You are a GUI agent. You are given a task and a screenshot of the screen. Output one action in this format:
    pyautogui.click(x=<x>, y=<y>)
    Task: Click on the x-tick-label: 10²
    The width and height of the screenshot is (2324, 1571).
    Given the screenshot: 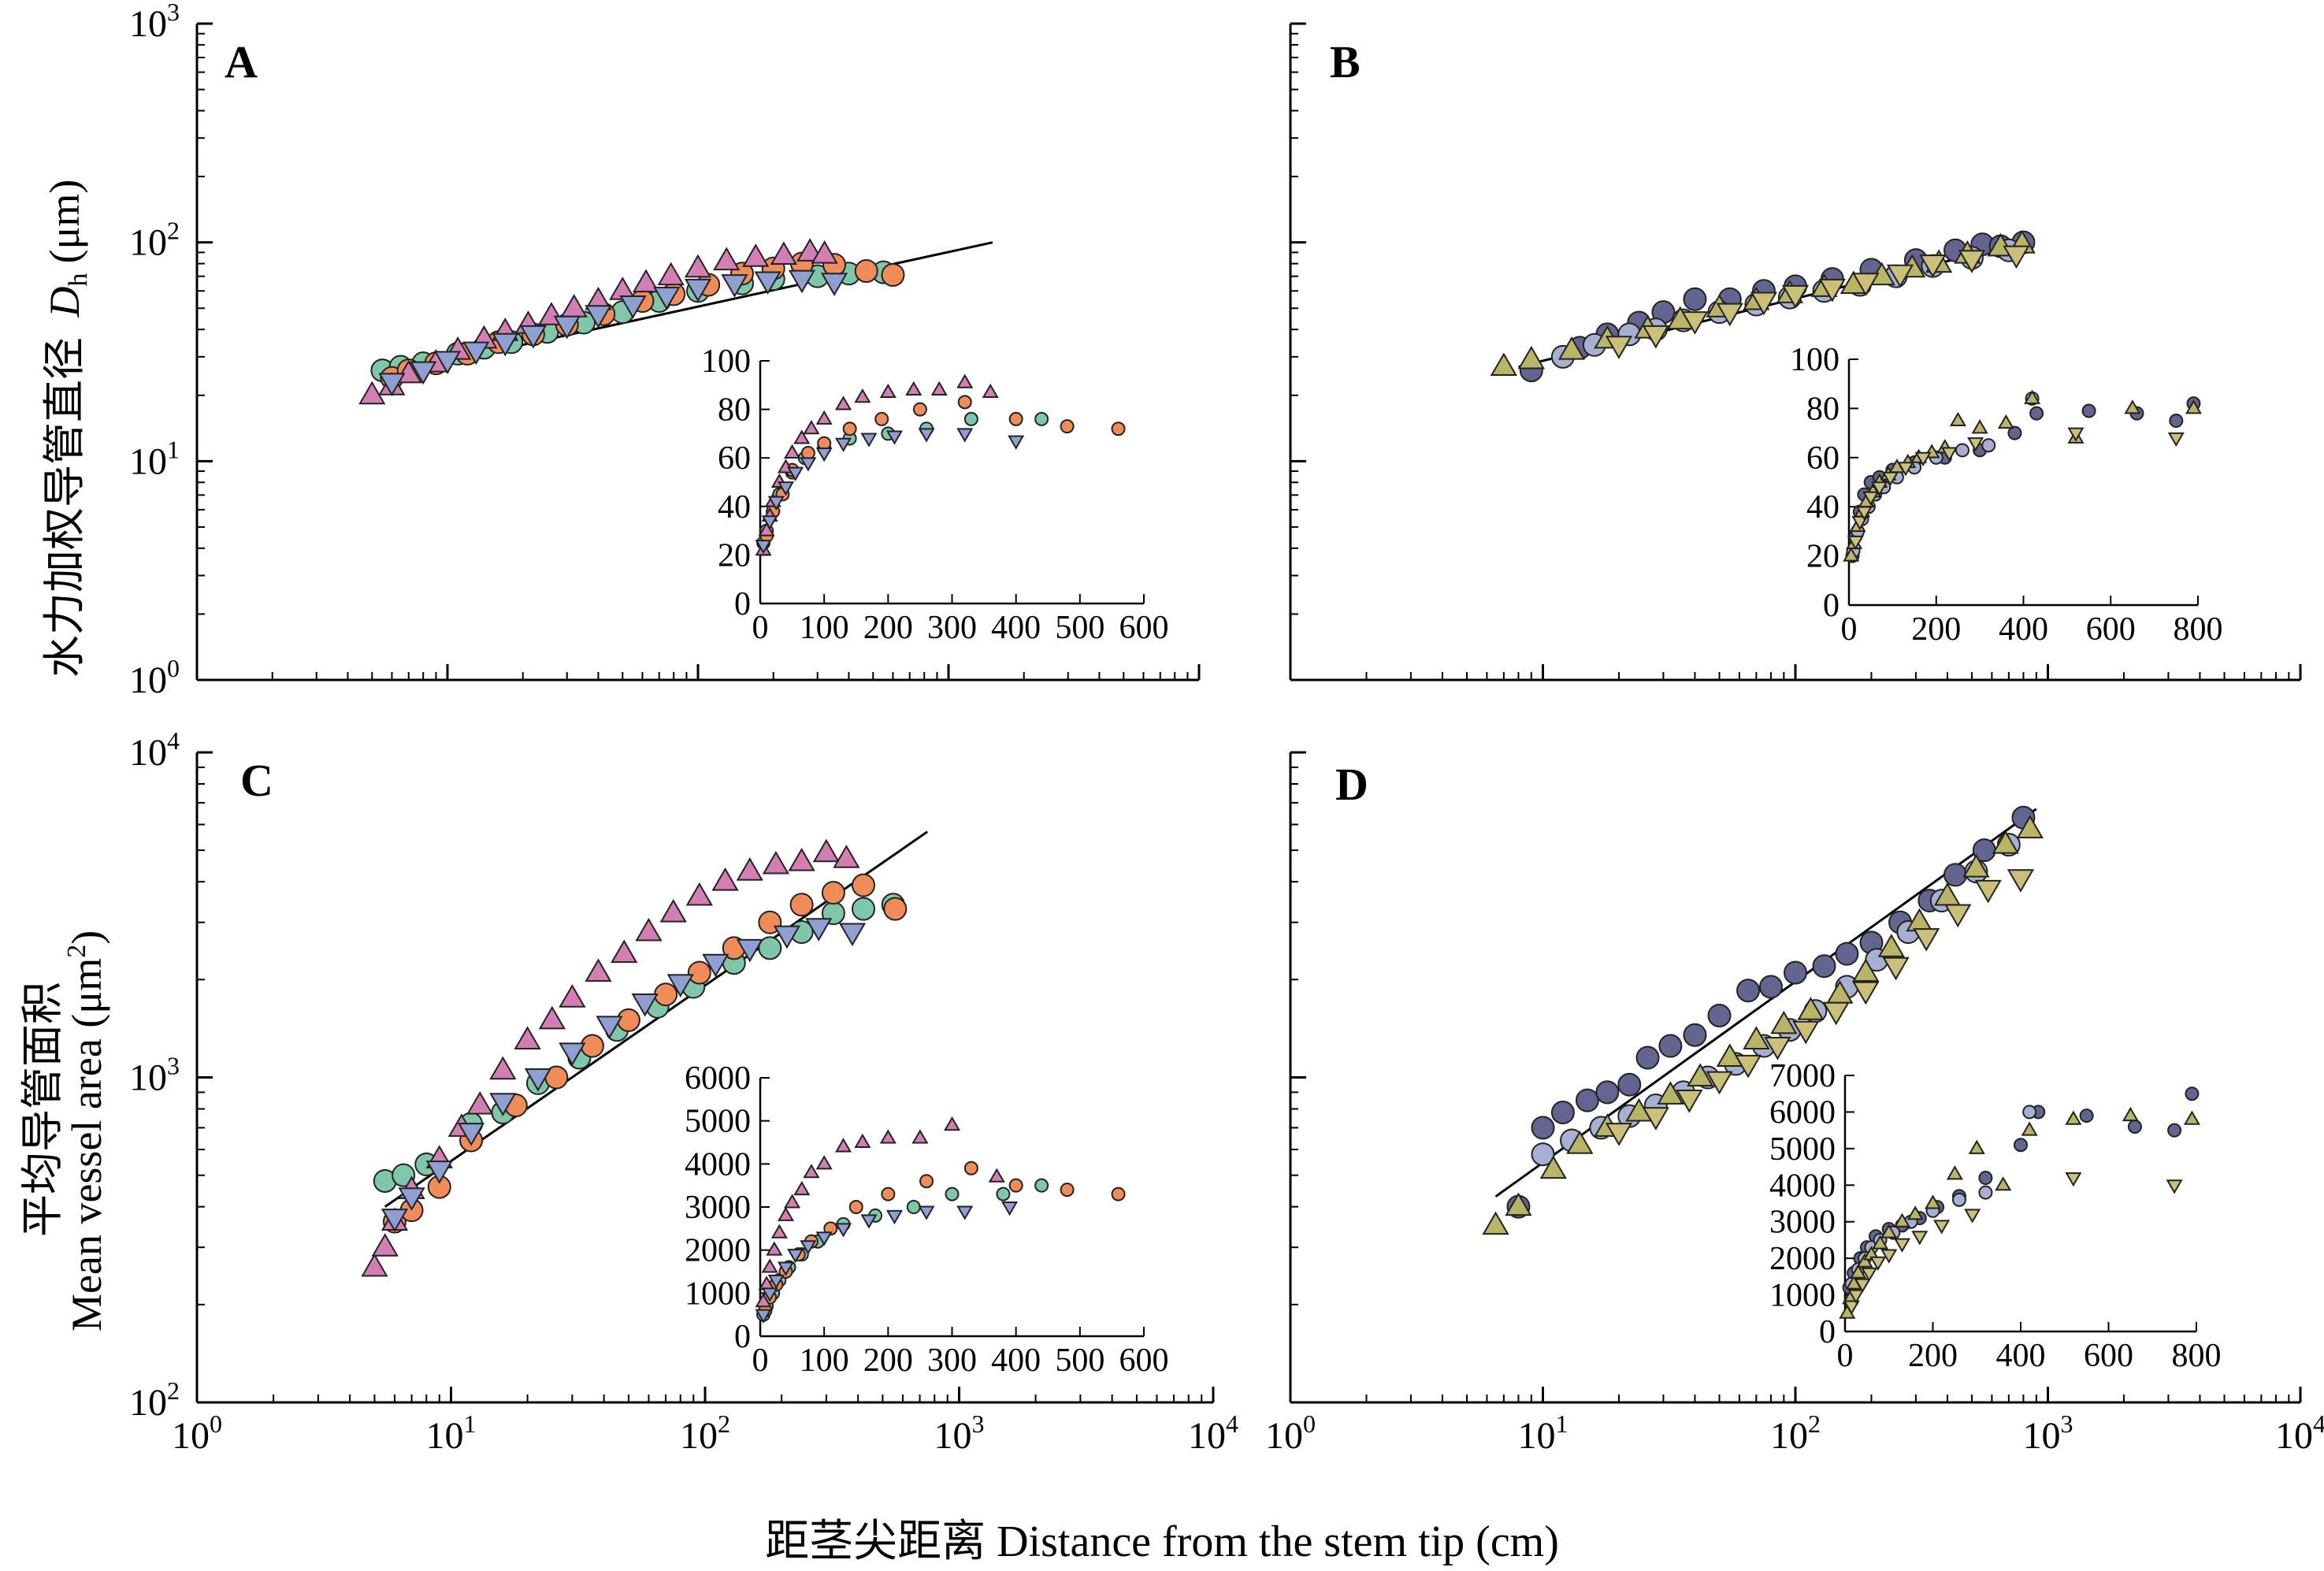 What is the action you would take?
    pyautogui.click(x=705, y=1433)
    